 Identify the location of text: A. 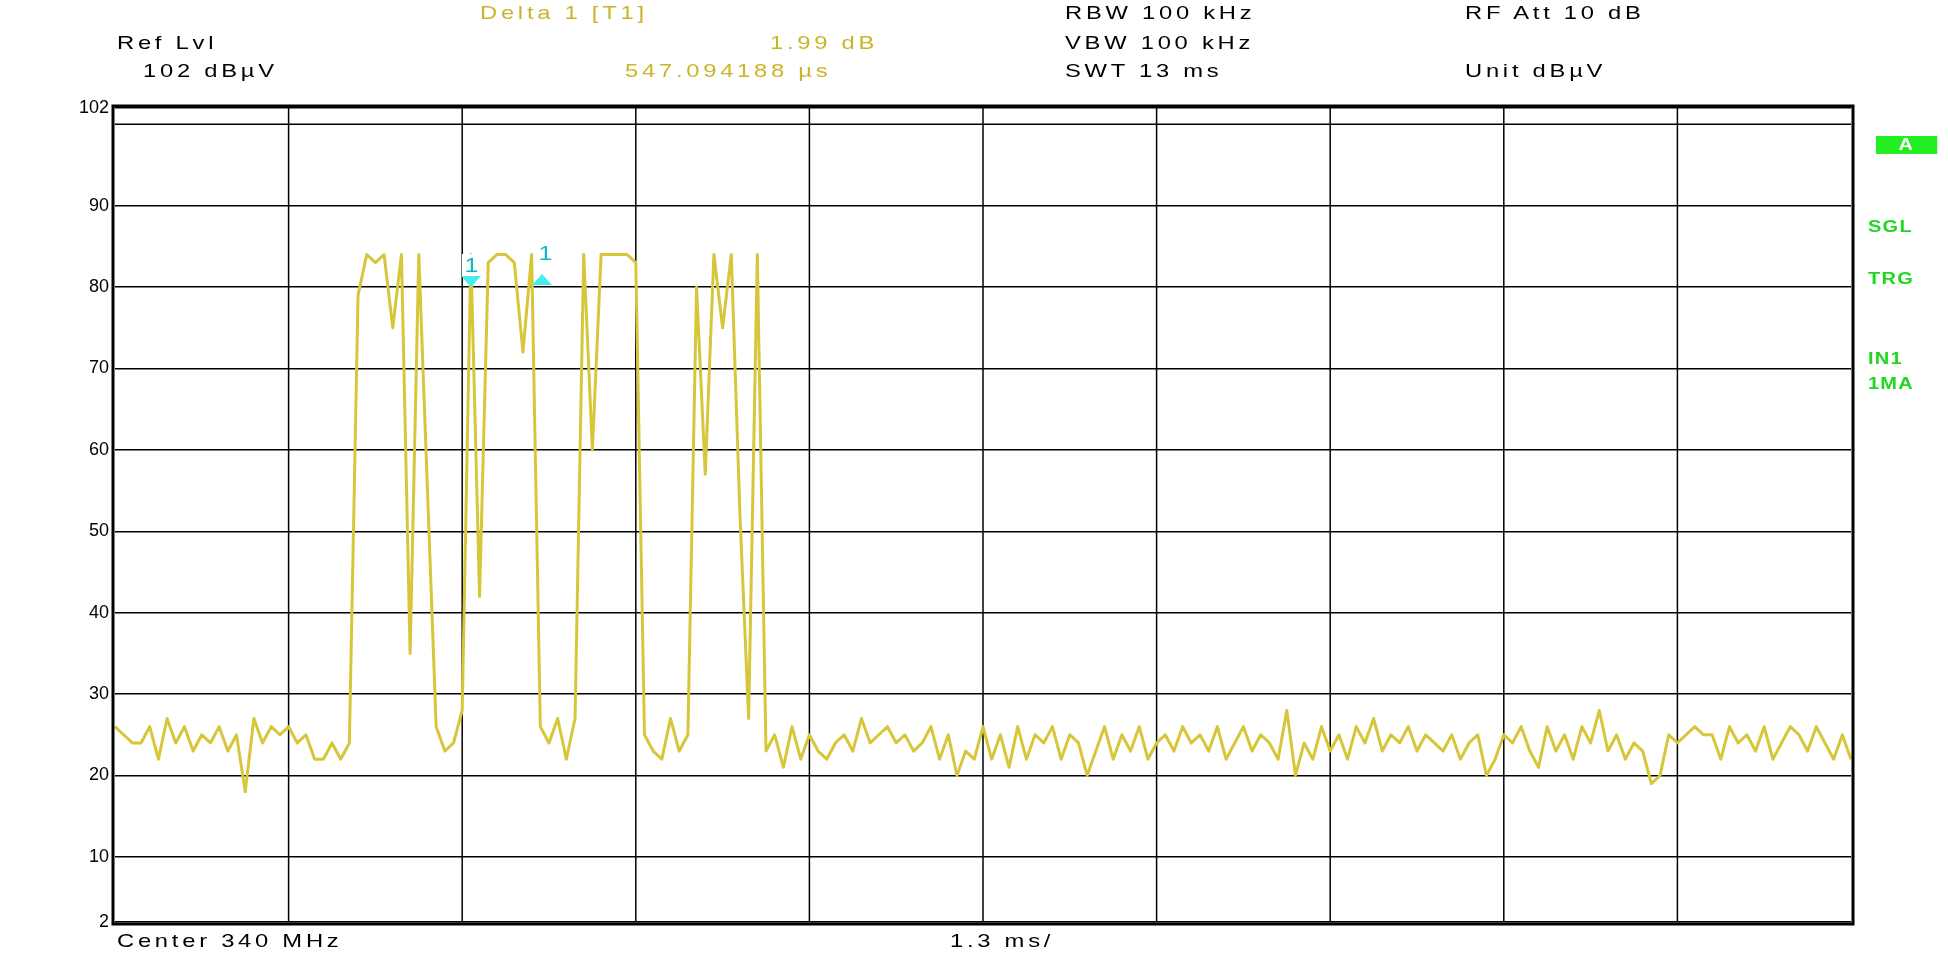
(1906, 145).